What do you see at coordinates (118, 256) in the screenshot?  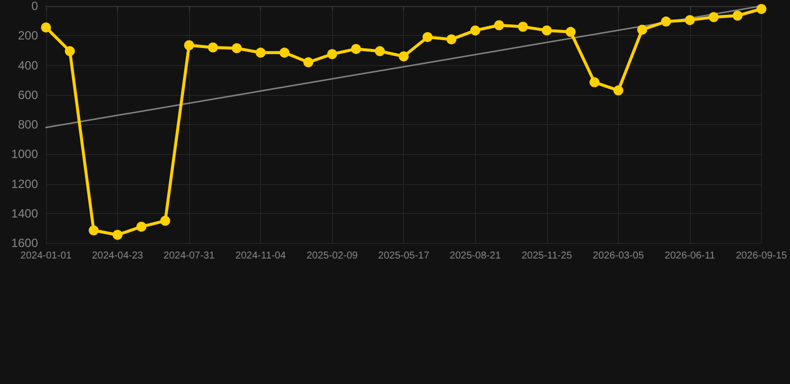 I see `x-tick-label: 2024-04-23` at bounding box center [118, 256].